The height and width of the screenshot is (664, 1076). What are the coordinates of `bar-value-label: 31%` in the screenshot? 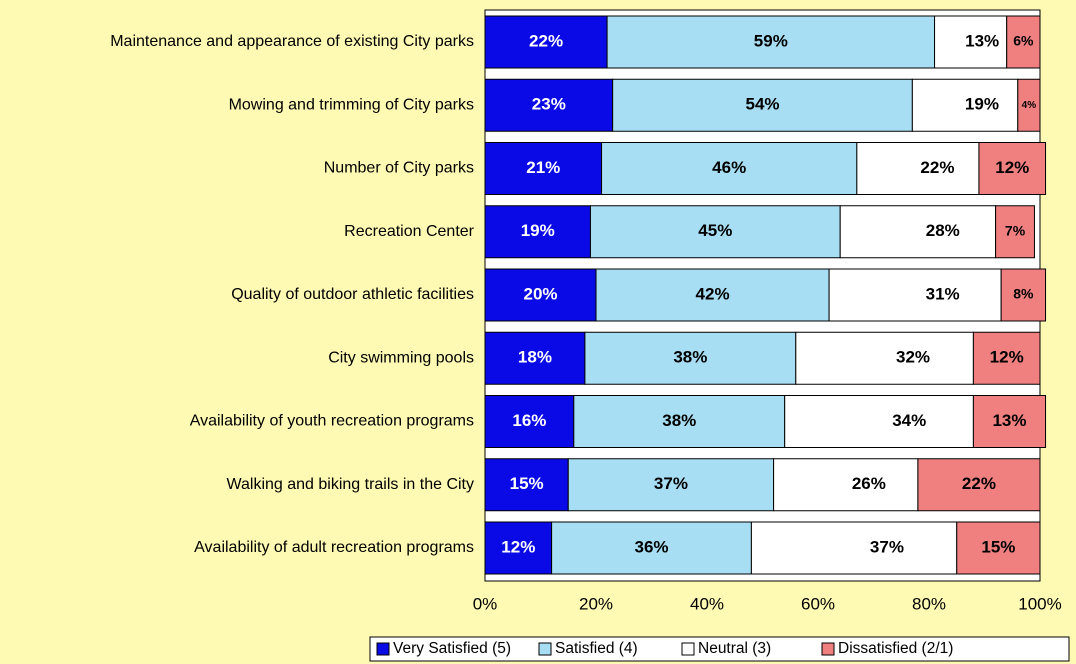 It's located at (943, 293).